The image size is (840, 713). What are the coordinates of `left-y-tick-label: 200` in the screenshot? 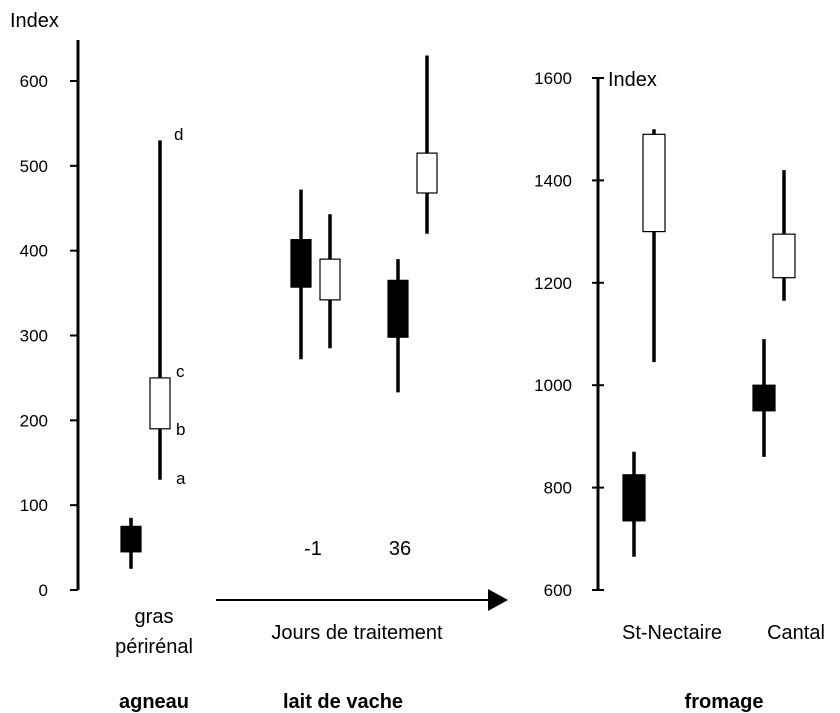 It's located at (34, 420).